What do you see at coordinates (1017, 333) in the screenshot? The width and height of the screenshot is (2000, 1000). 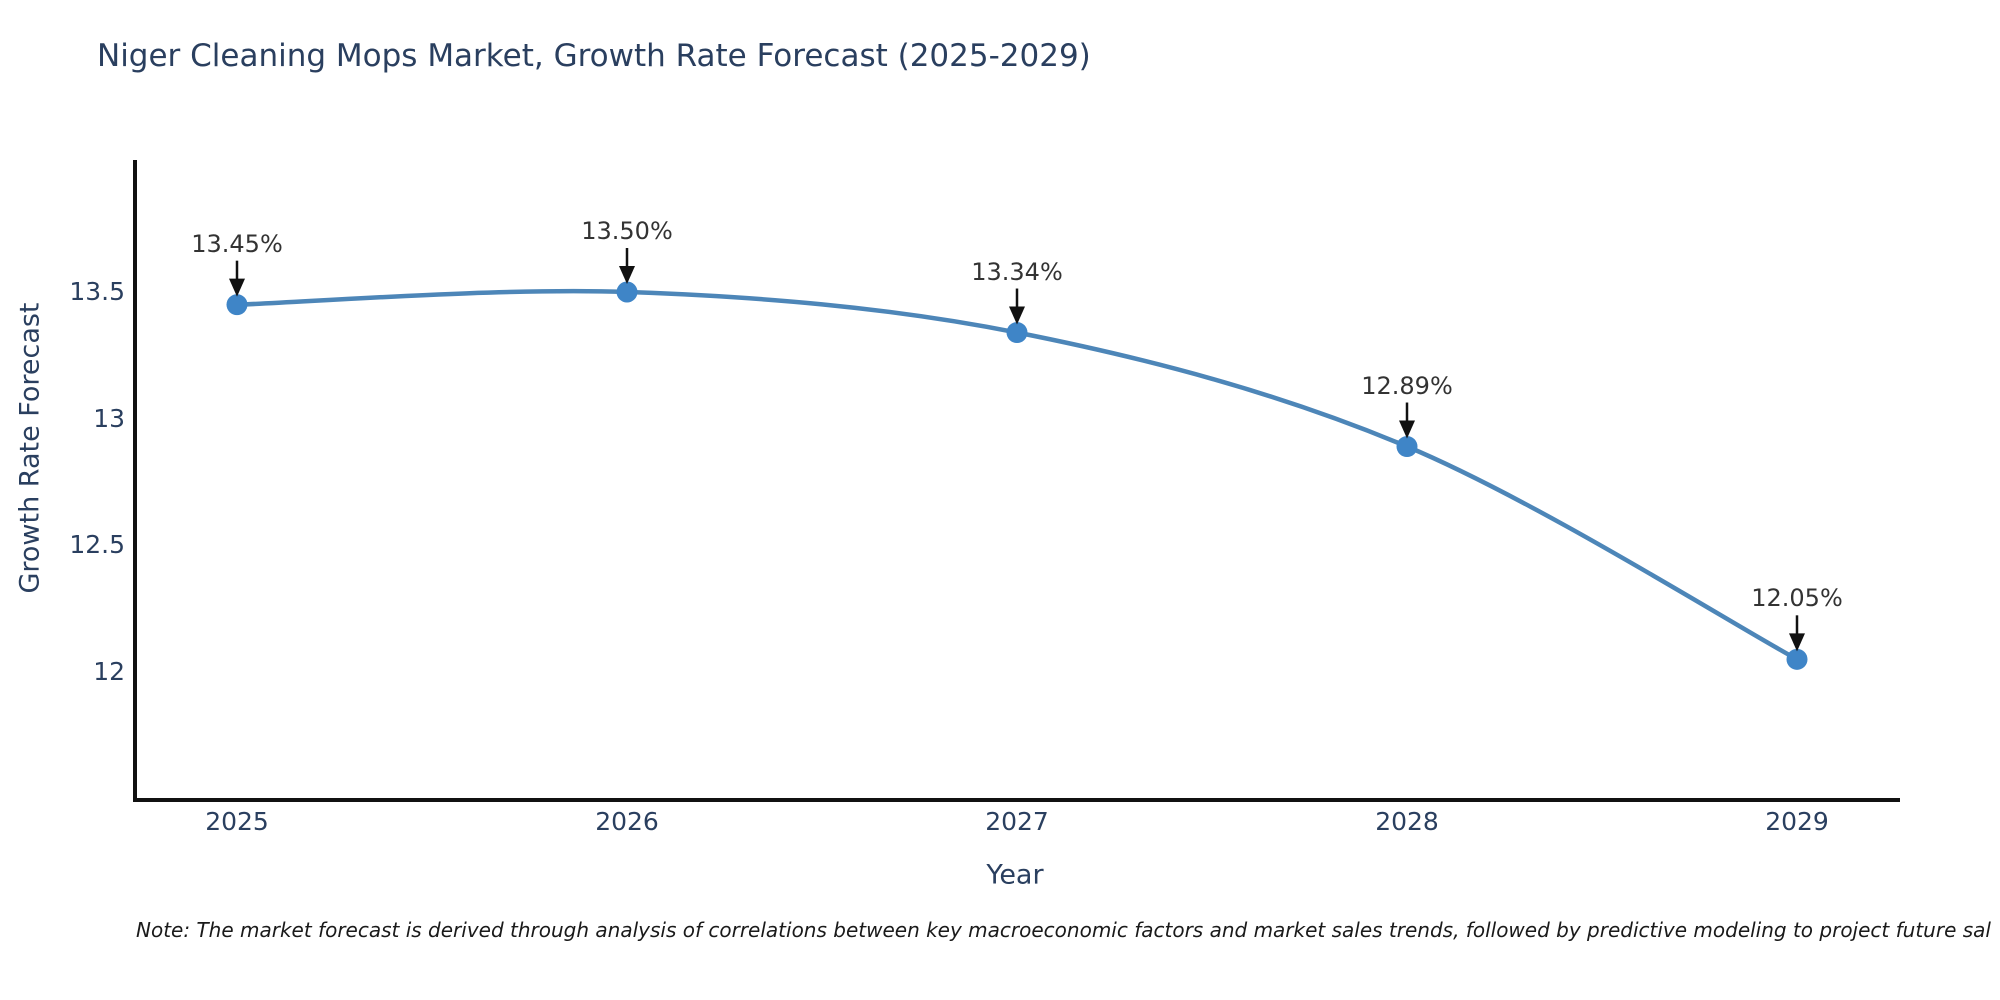 I see `data-point-marker-2027` at bounding box center [1017, 333].